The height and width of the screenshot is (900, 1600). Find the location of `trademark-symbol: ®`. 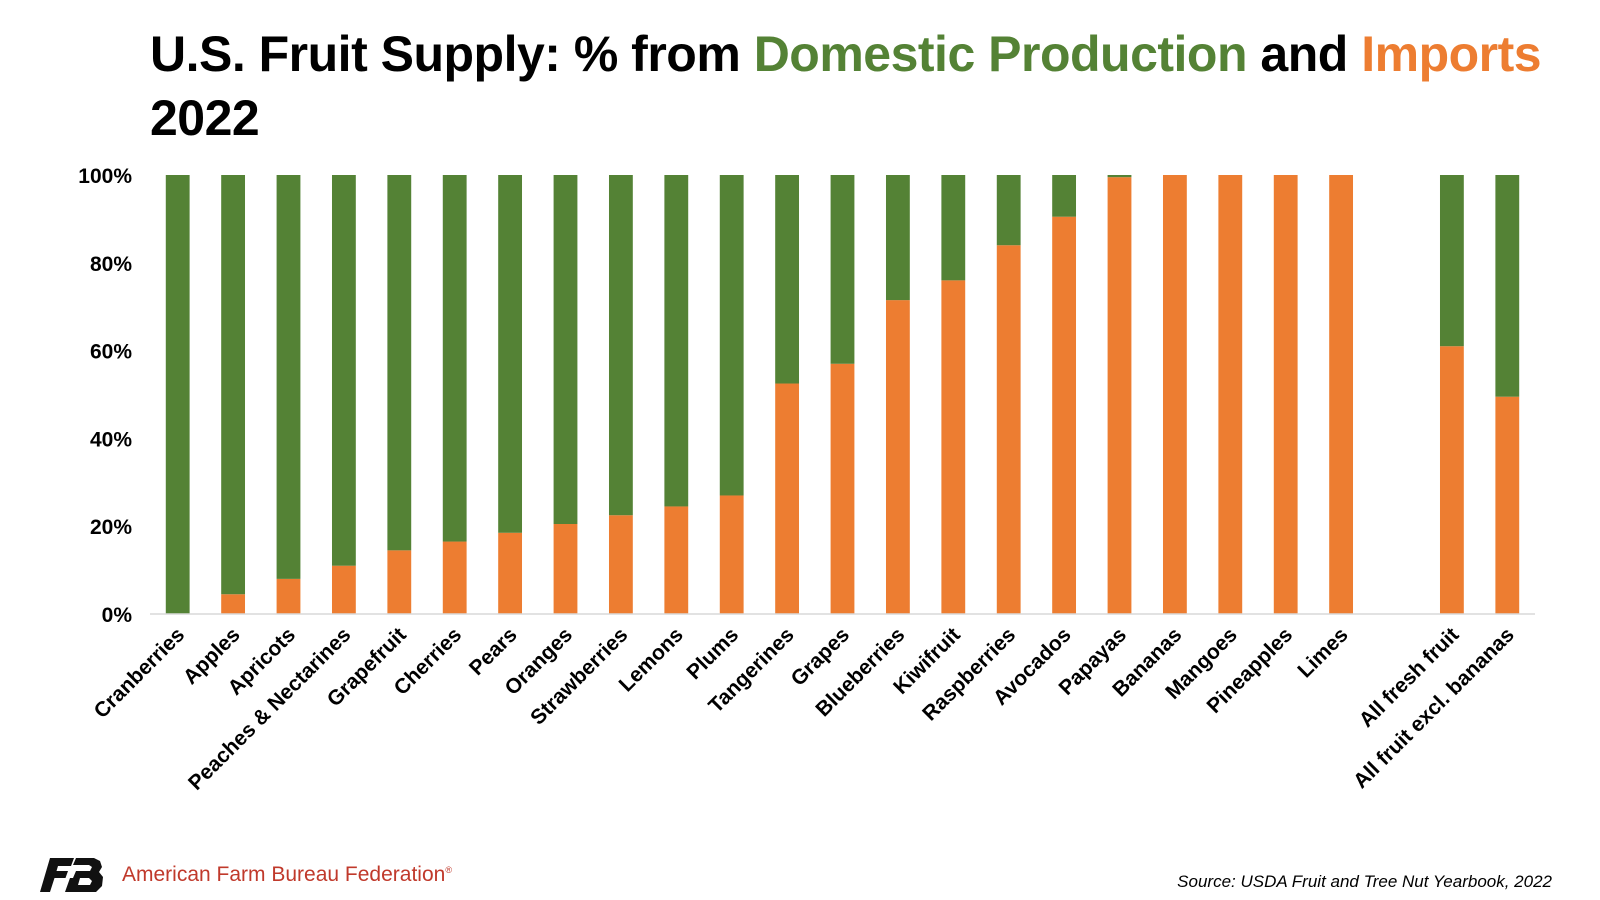

trademark-symbol: ® is located at coordinates (448, 870).